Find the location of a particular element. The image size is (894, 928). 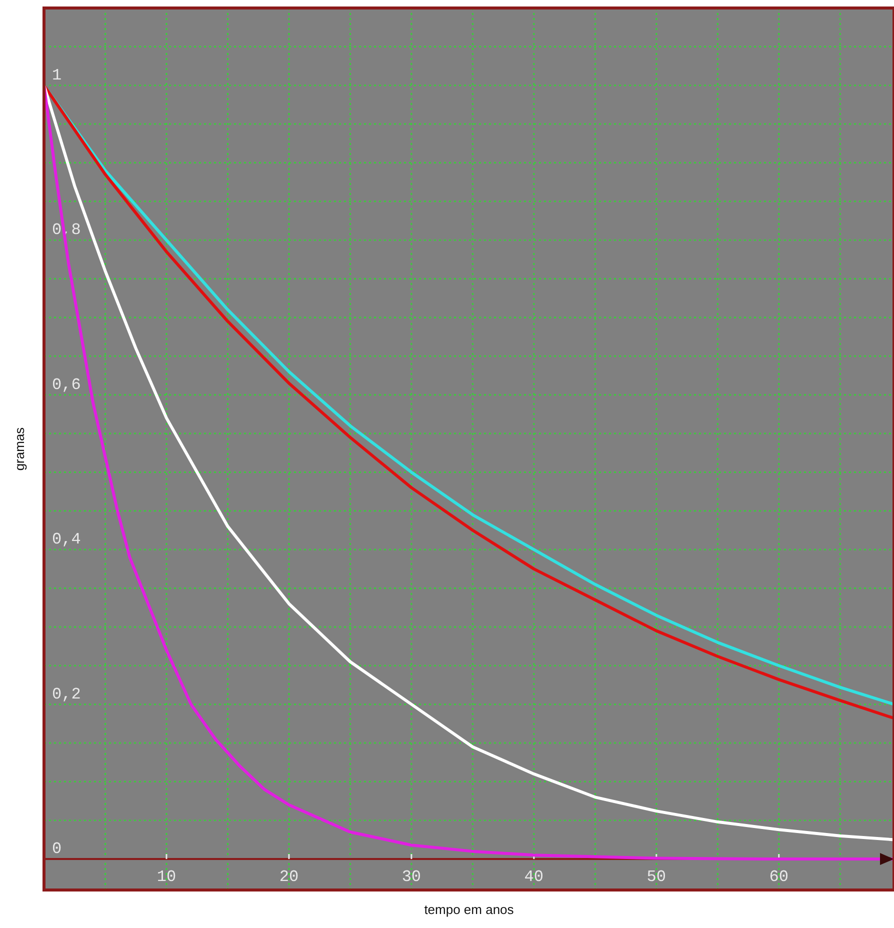

y-tick-label: 0 is located at coordinates (57, 849).